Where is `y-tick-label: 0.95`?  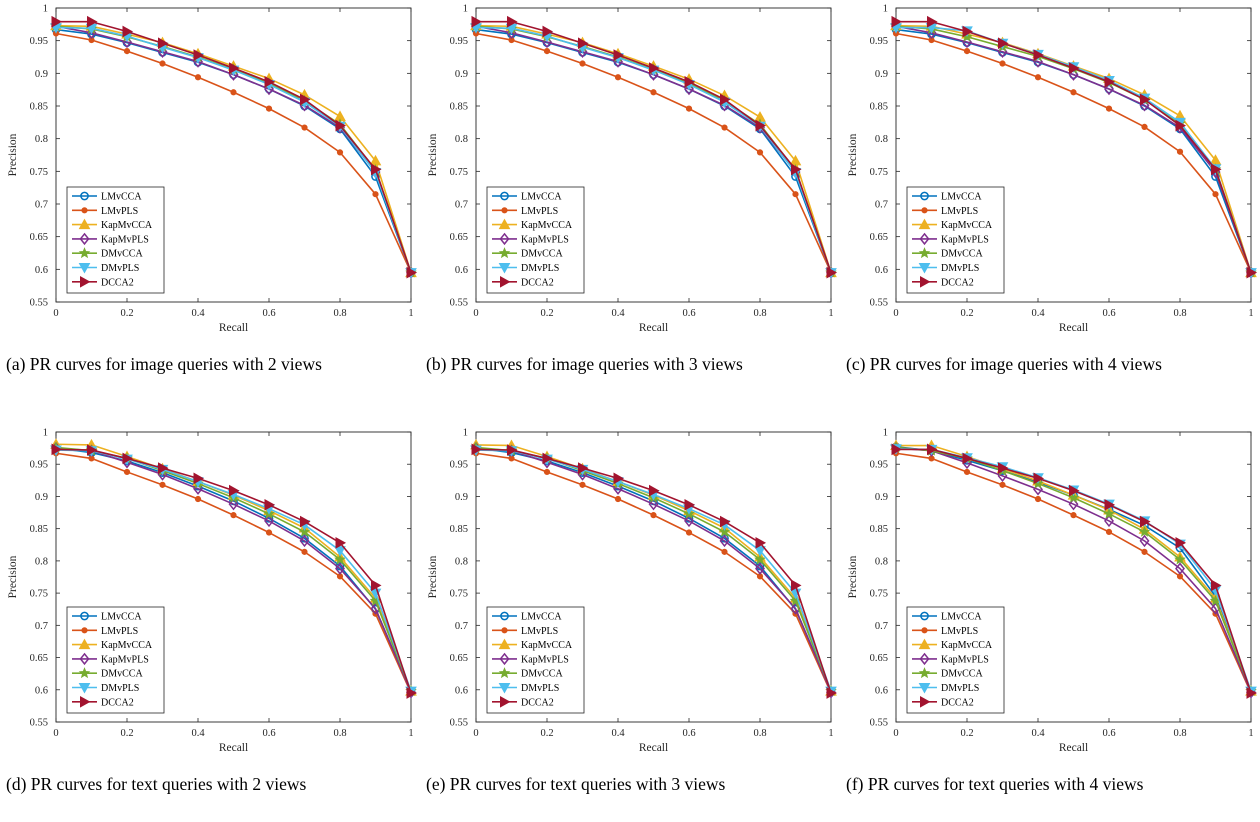
y-tick-label: 0.95 is located at coordinates (39, 465).